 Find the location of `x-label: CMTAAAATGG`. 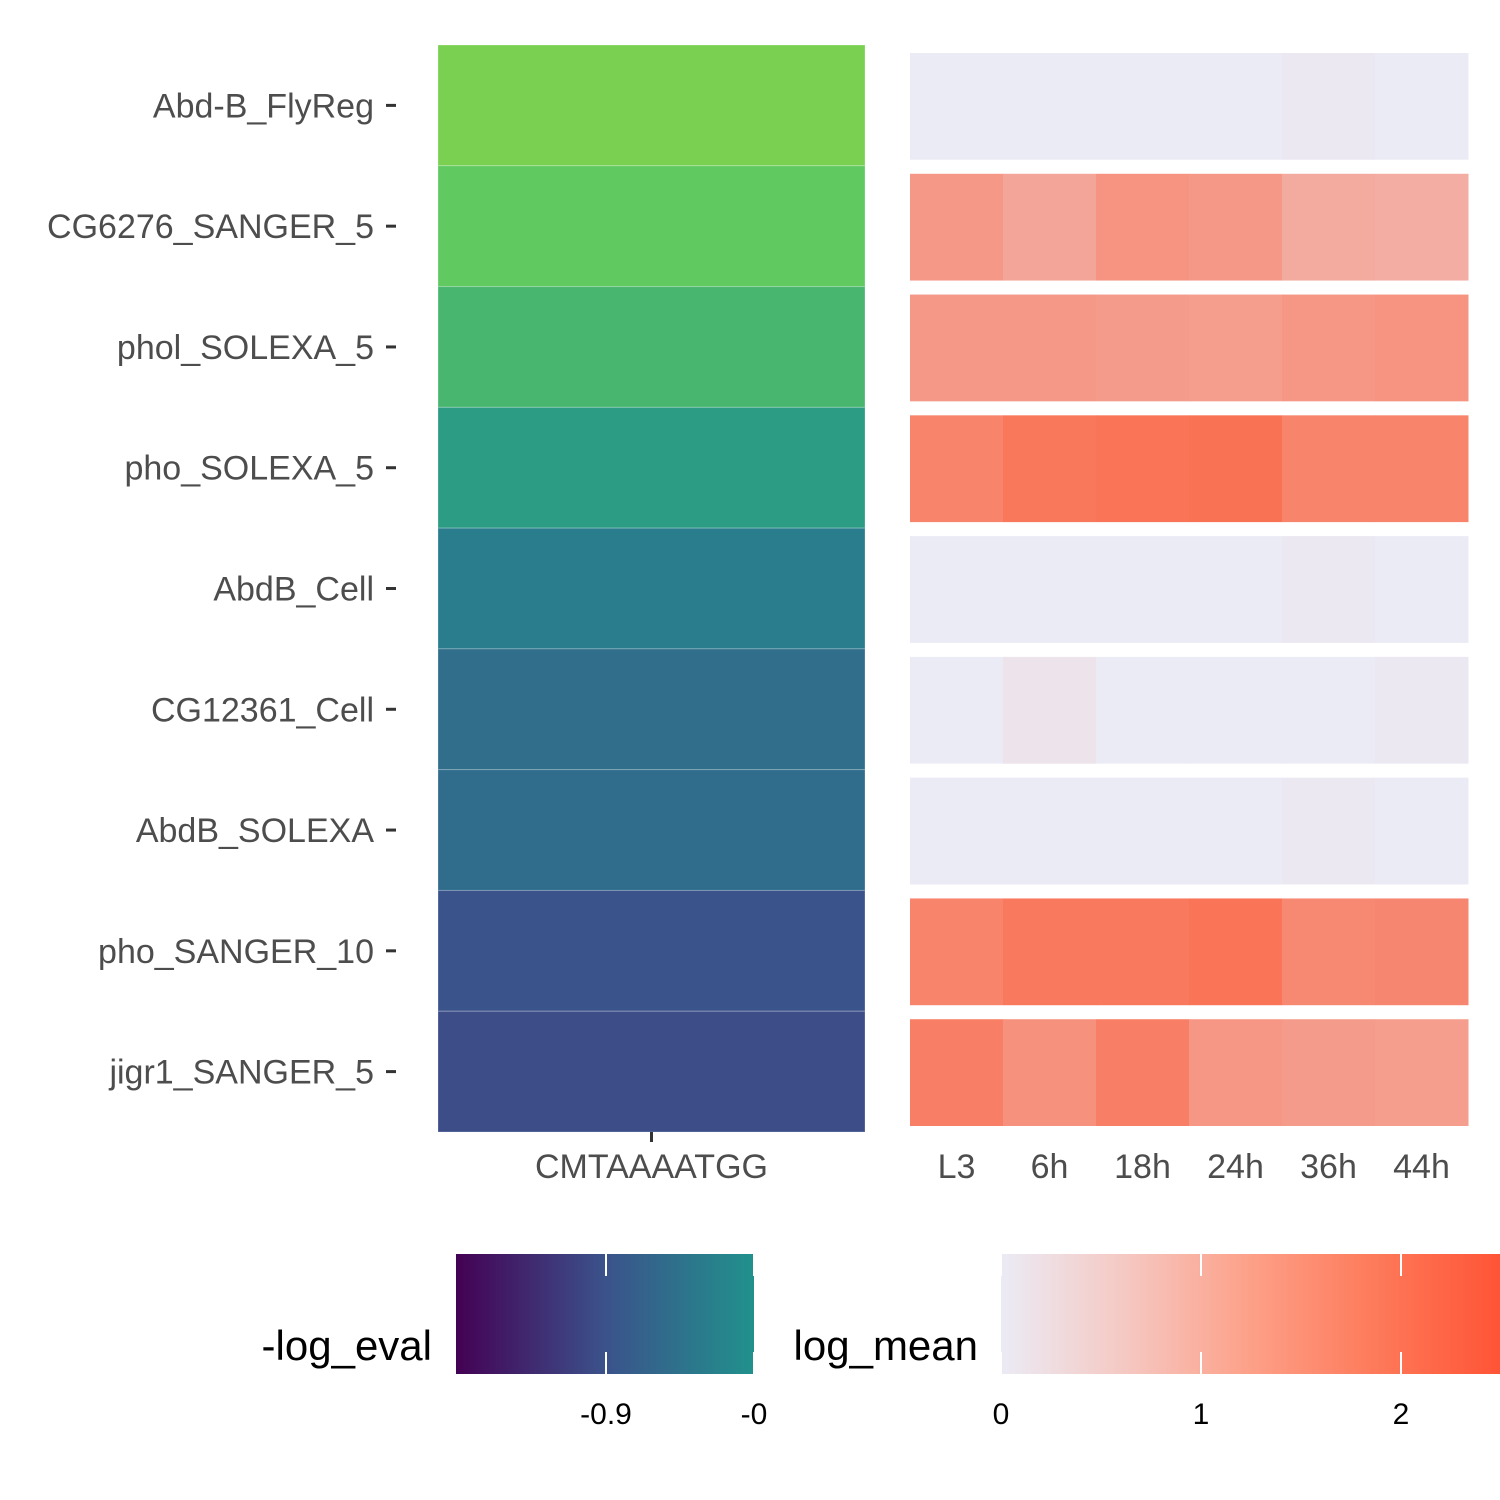

x-label: CMTAAAATGG is located at coordinates (651, 1167).